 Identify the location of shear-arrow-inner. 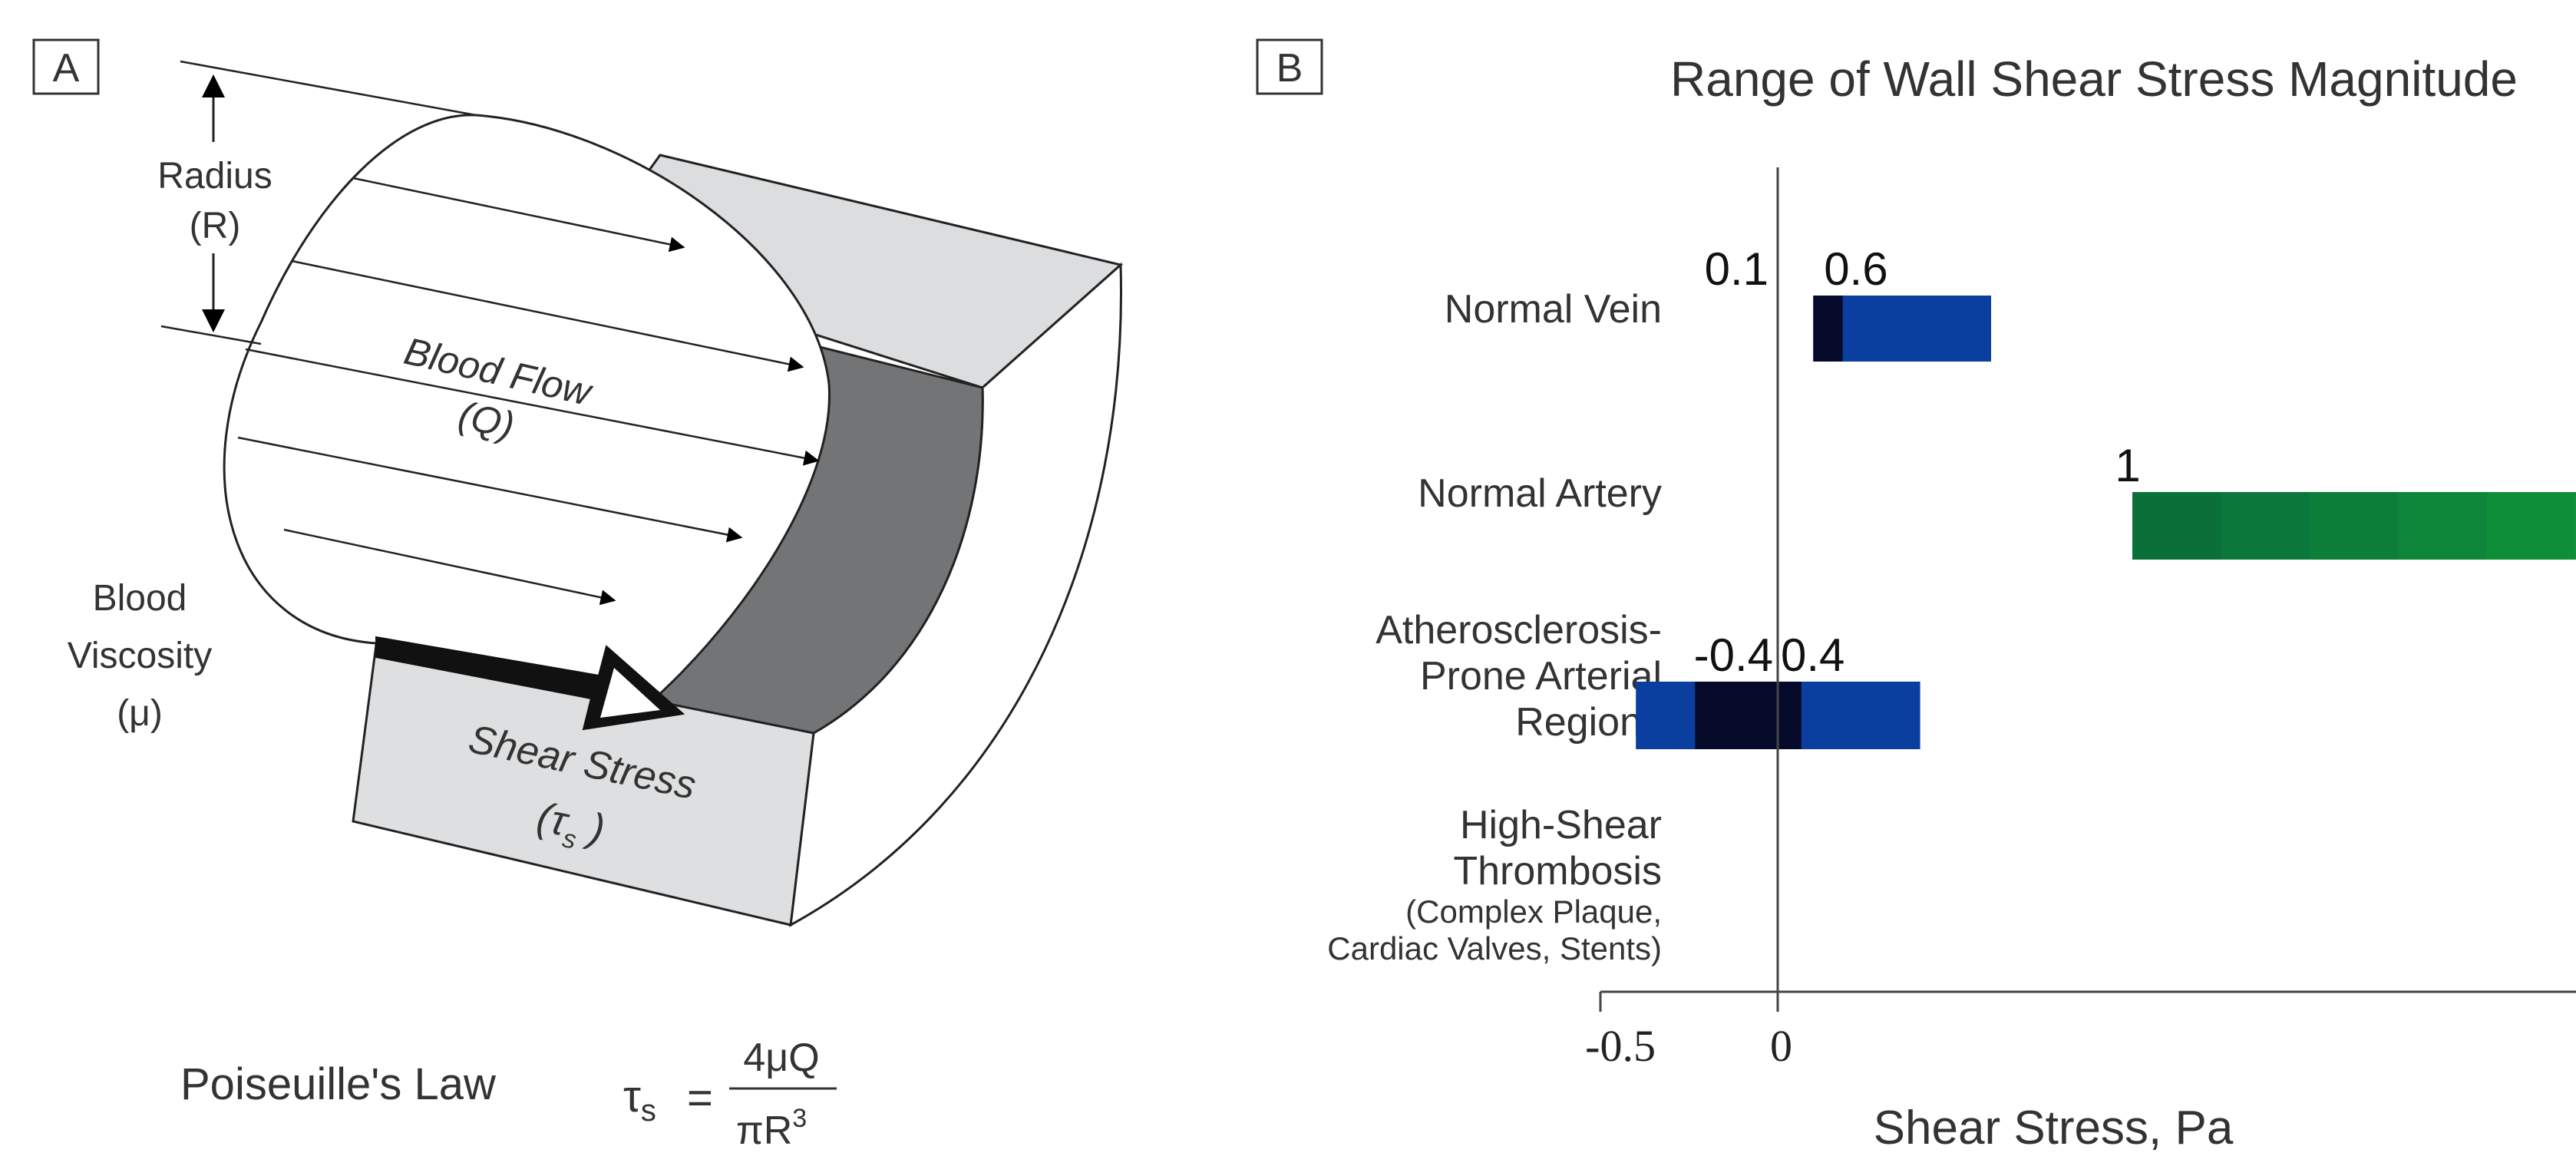
(630, 693).